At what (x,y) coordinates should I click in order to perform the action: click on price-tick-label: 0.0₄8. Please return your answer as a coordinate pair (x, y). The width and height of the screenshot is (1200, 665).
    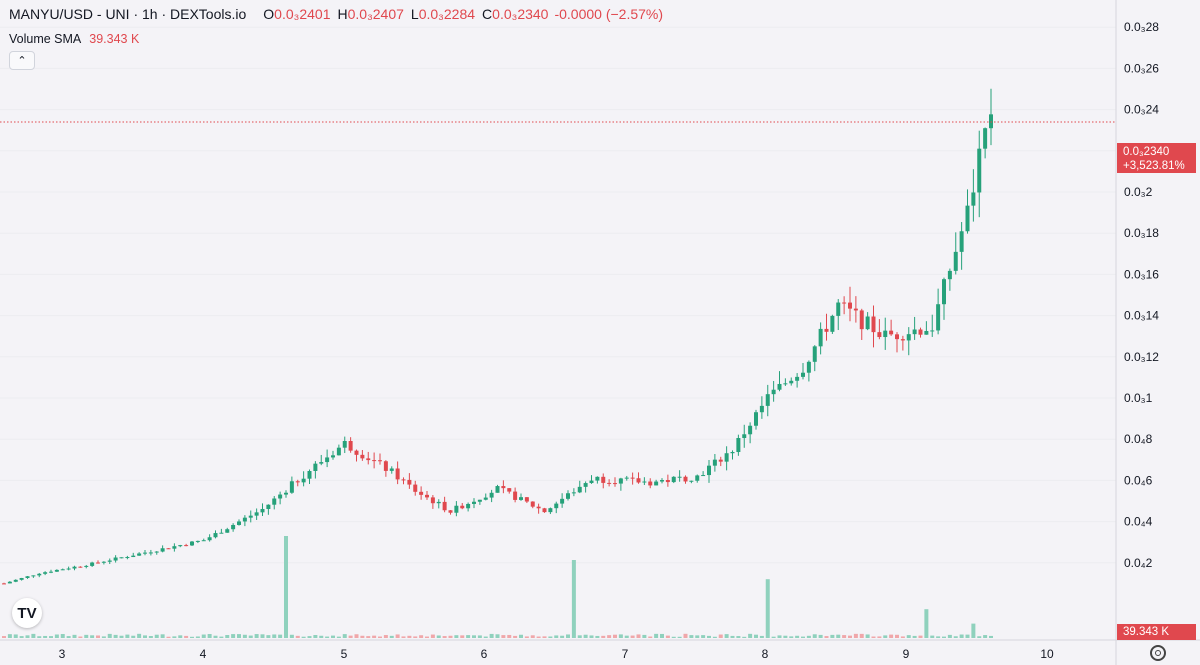
    Looking at the image, I should click on (1138, 439).